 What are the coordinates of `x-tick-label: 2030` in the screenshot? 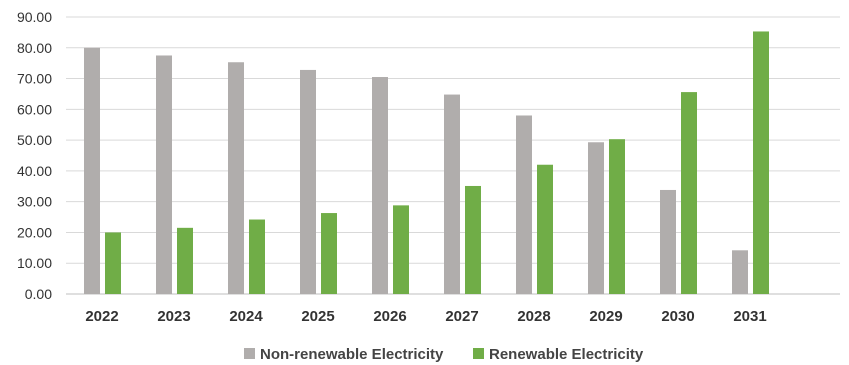 It's located at (677, 316).